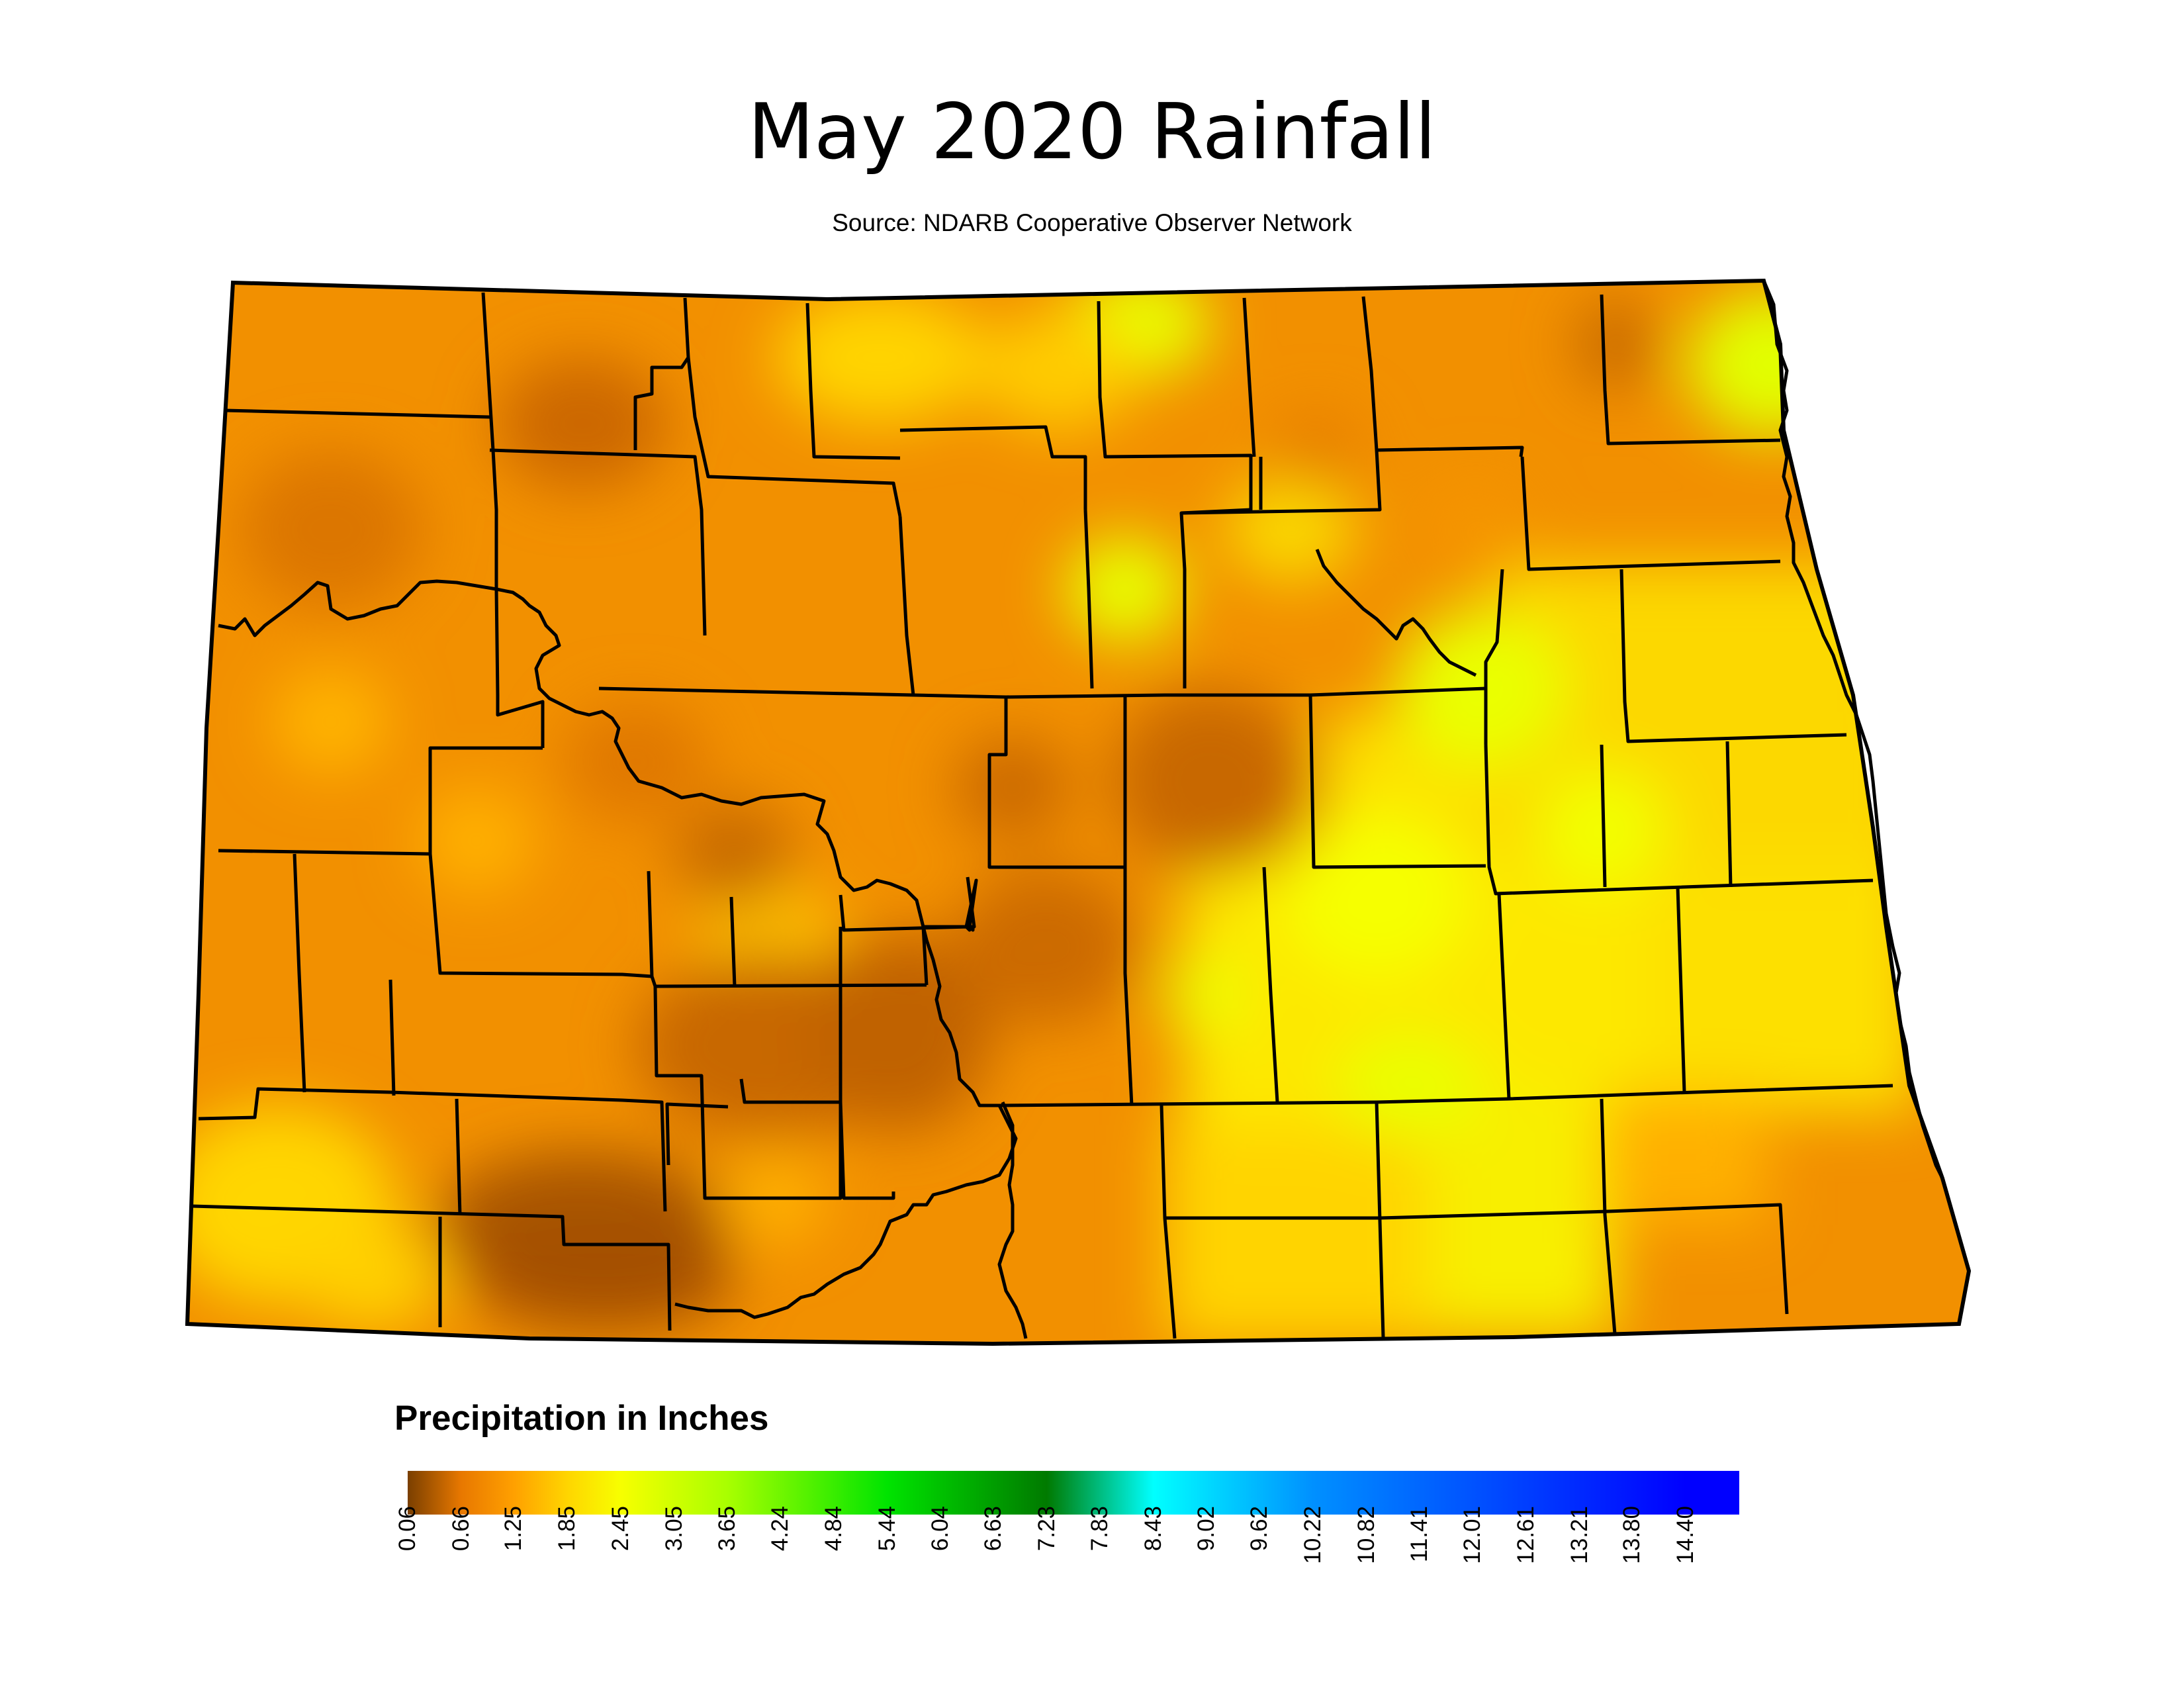  What do you see at coordinates (581, 1418) in the screenshot?
I see `legend-title: Precipitation in Inches` at bounding box center [581, 1418].